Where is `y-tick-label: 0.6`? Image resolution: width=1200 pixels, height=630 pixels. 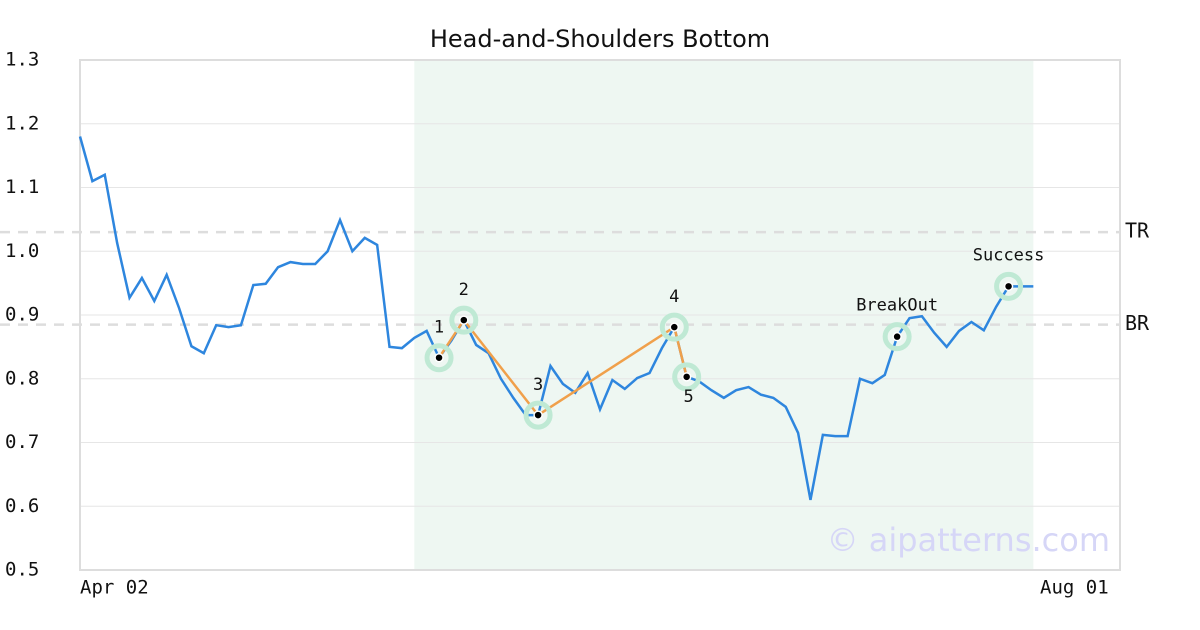 y-tick-label: 0.6 is located at coordinates (22, 506).